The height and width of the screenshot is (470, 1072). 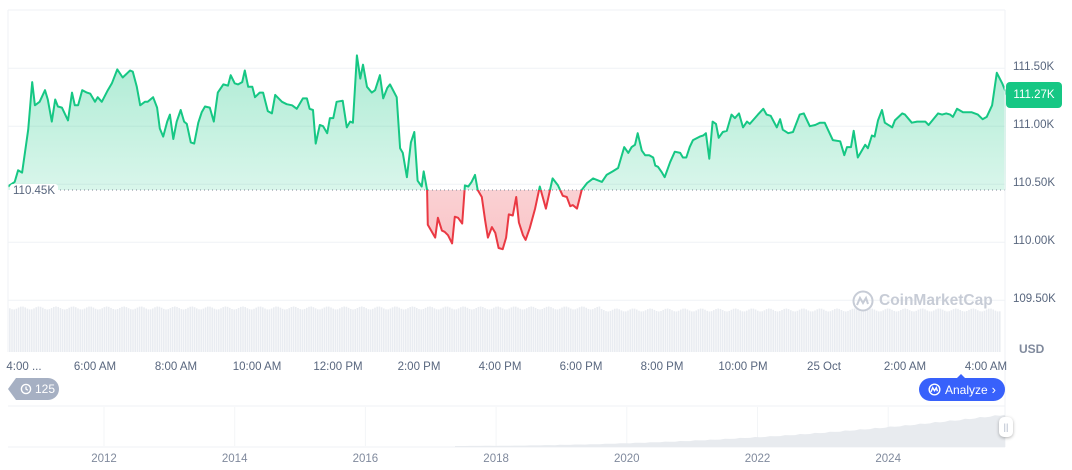 I want to click on analyze-button: Analyze ›, so click(x=962, y=387).